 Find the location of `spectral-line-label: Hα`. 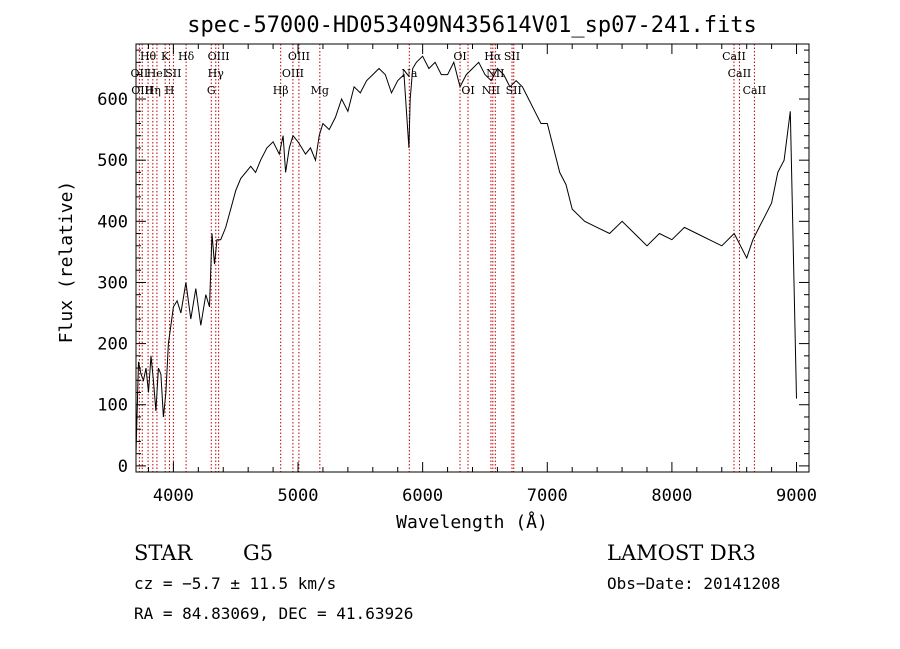

spectral-line-label: Hα is located at coordinates (493, 56).